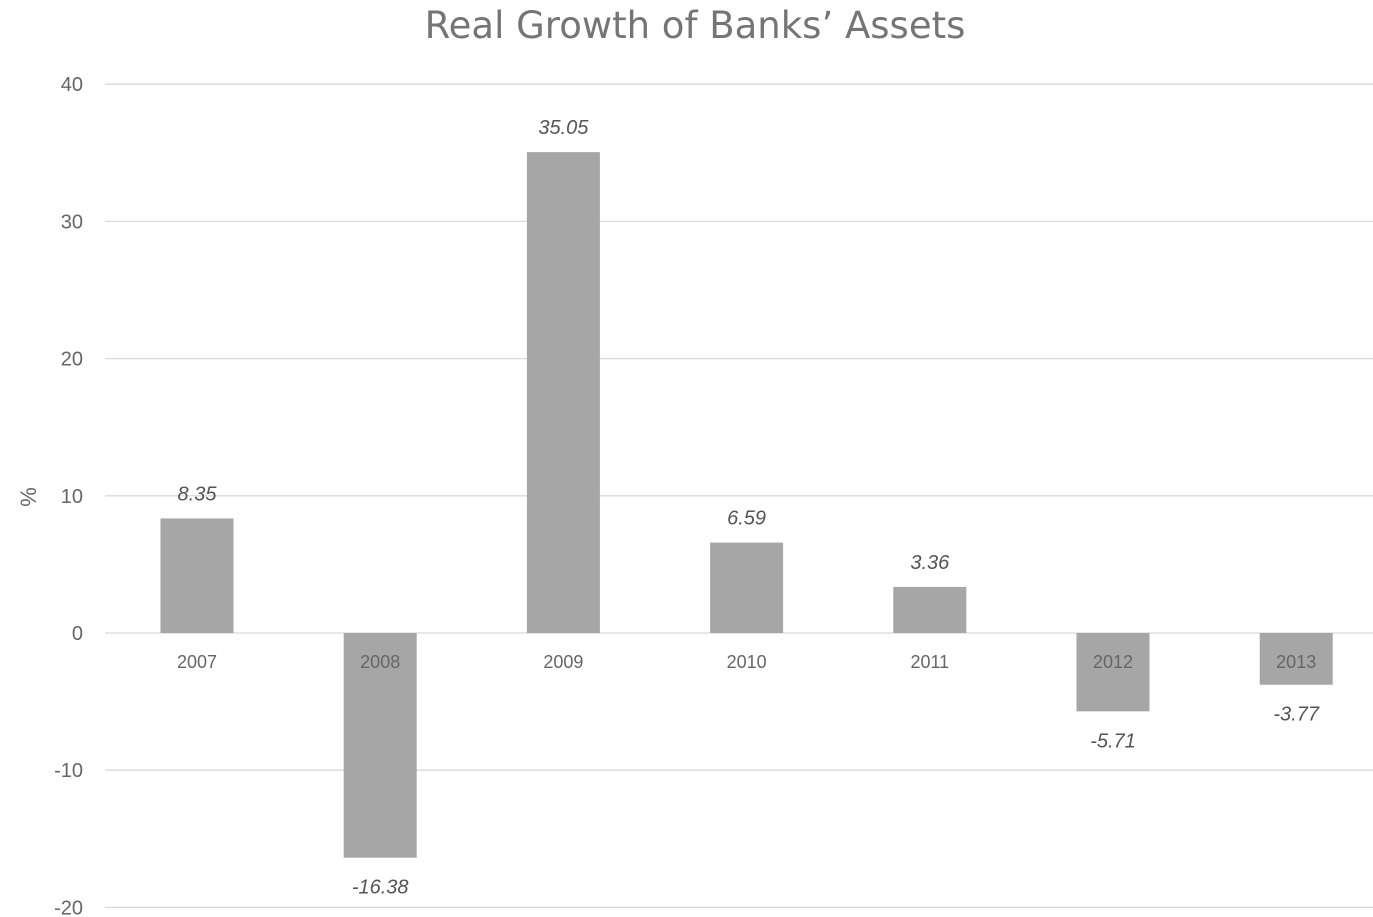 The height and width of the screenshot is (917, 1373). What do you see at coordinates (380, 745) in the screenshot?
I see `bar-2008` at bounding box center [380, 745].